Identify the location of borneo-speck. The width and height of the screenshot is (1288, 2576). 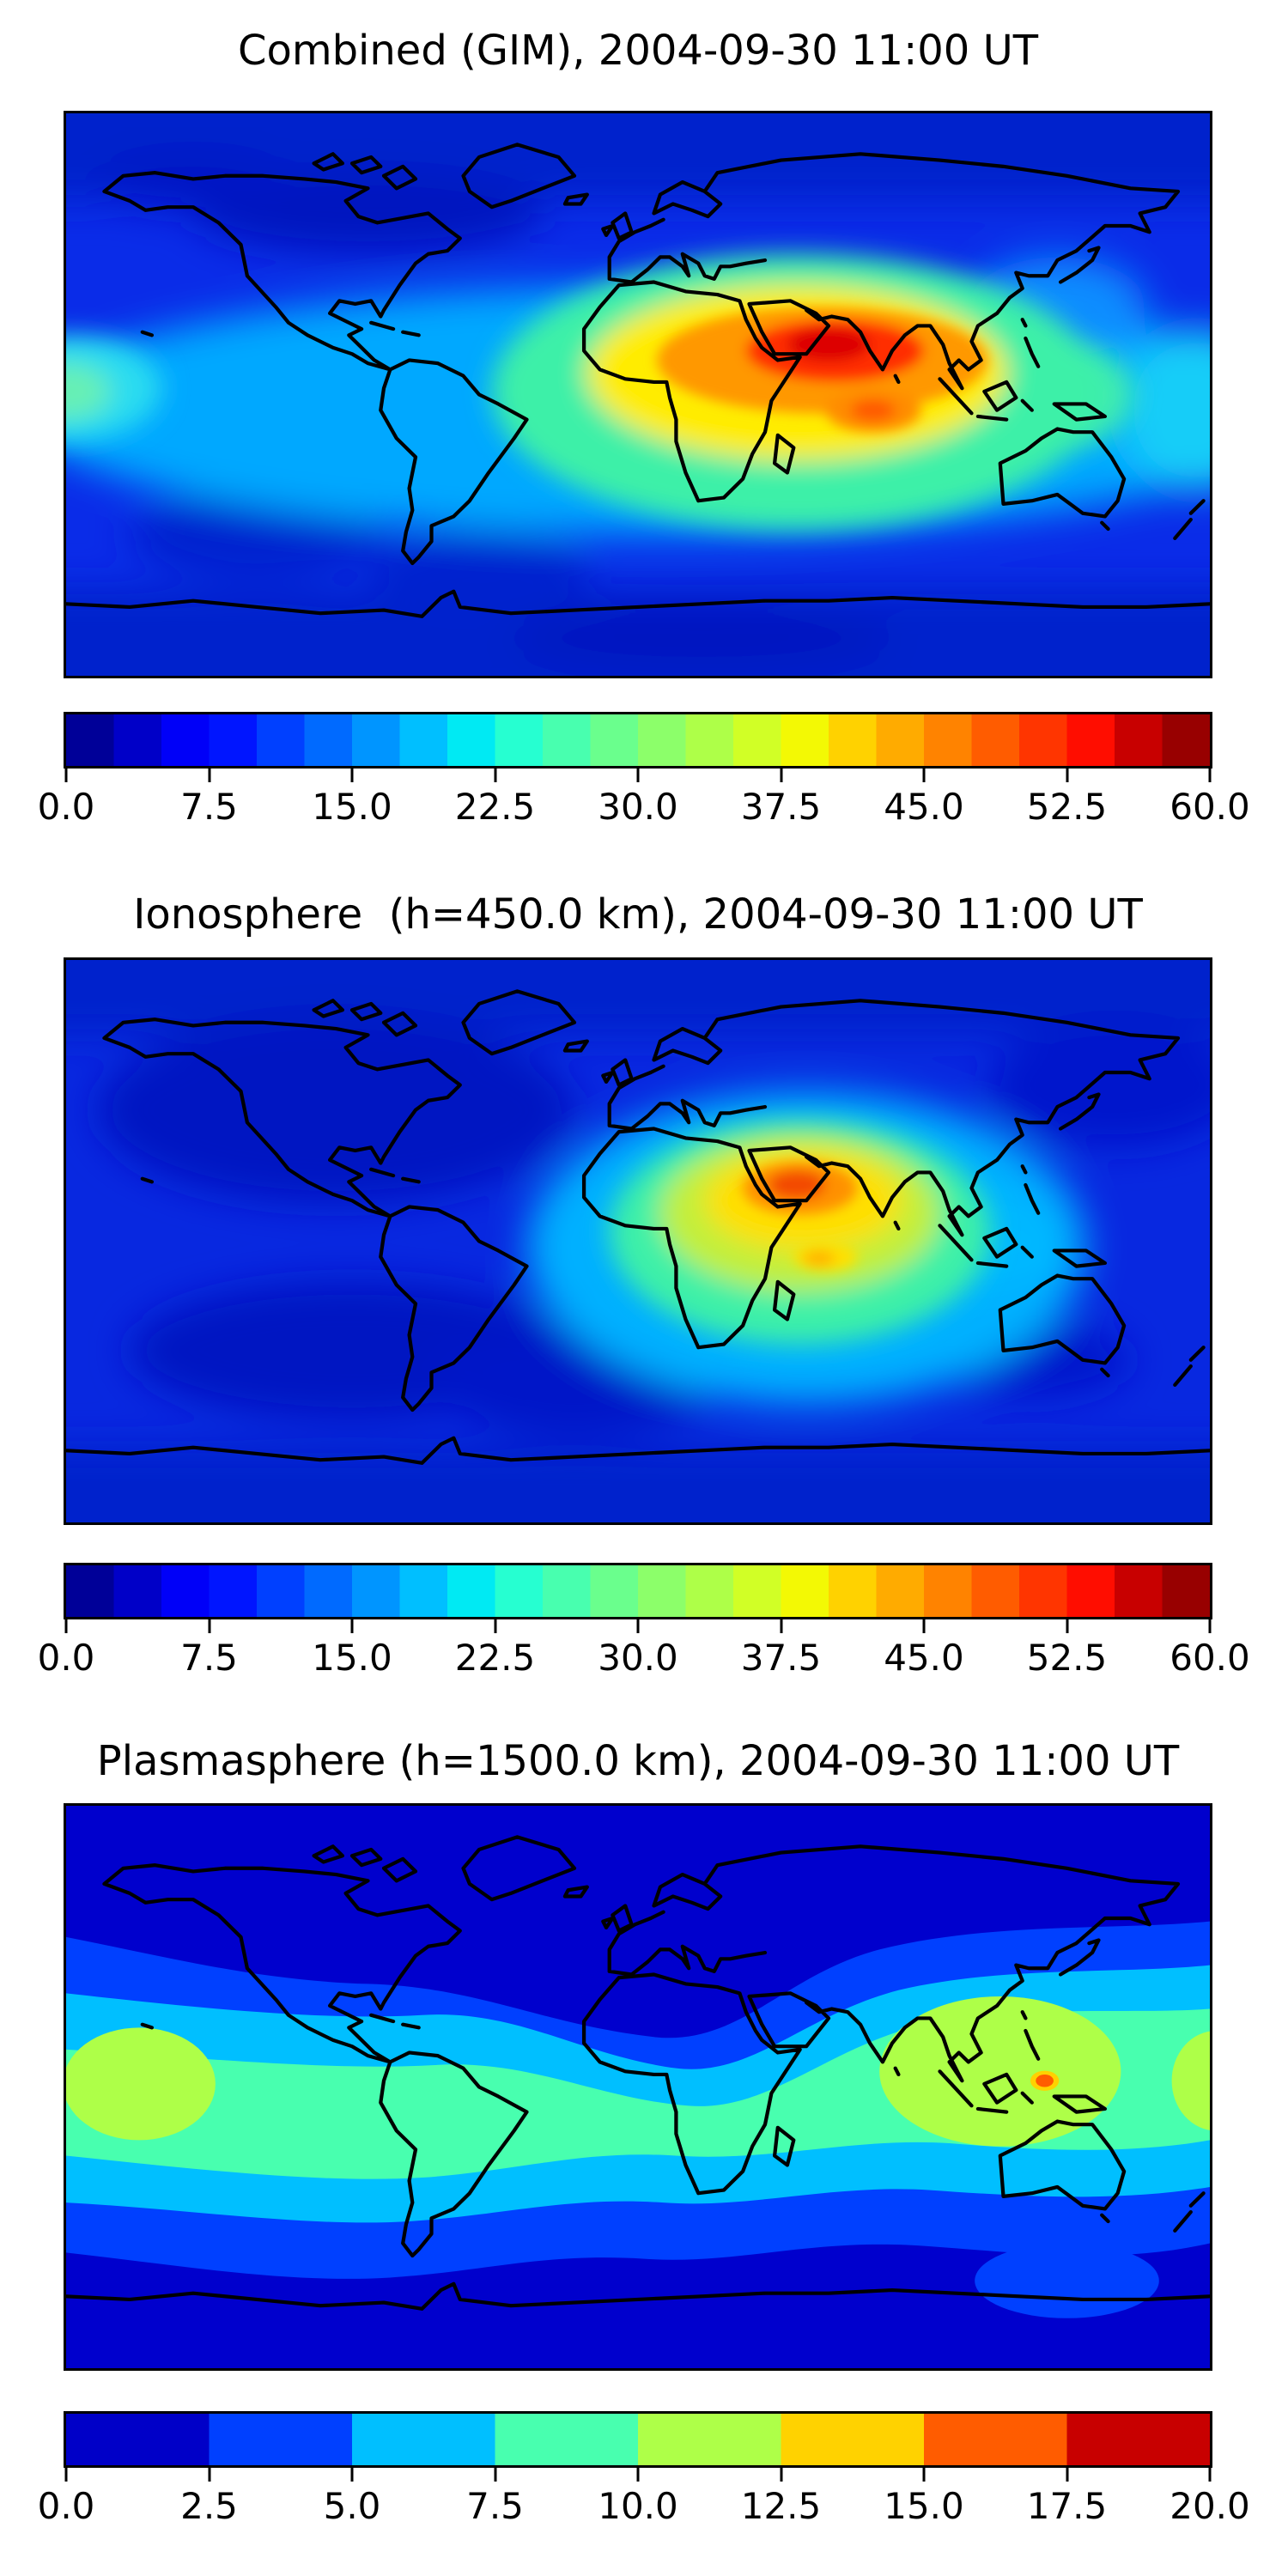
(1045, 2080).